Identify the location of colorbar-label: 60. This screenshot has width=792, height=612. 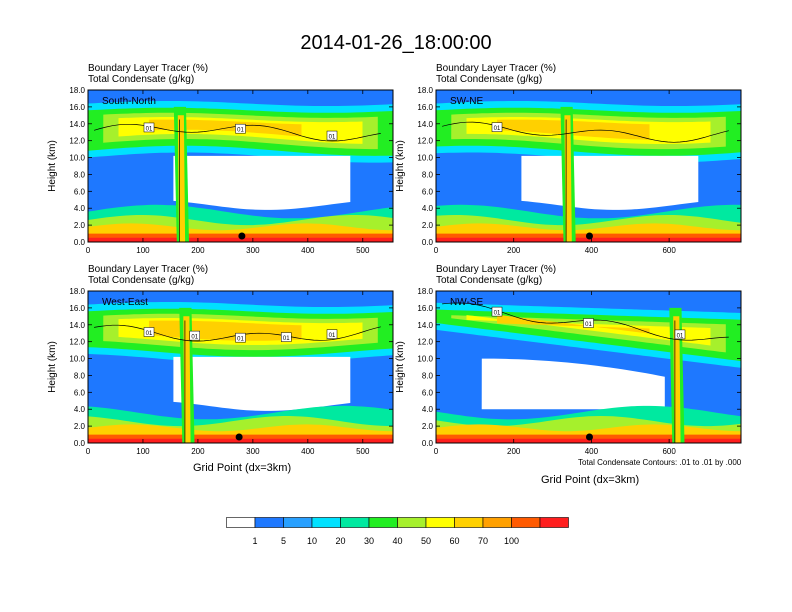
(454, 541).